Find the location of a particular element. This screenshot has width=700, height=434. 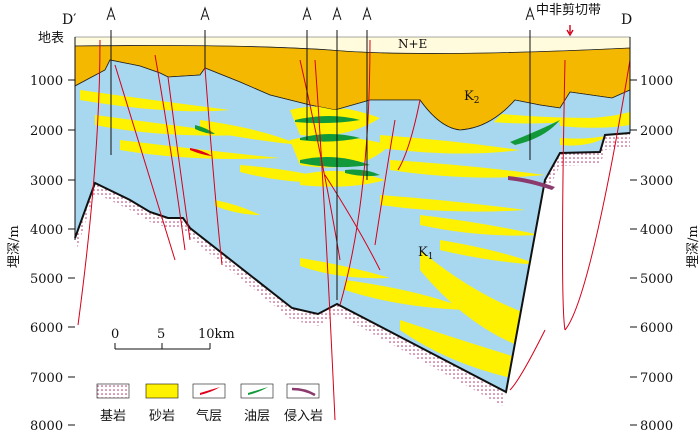

tick-left-1000: 1000 is located at coordinates (46, 81).